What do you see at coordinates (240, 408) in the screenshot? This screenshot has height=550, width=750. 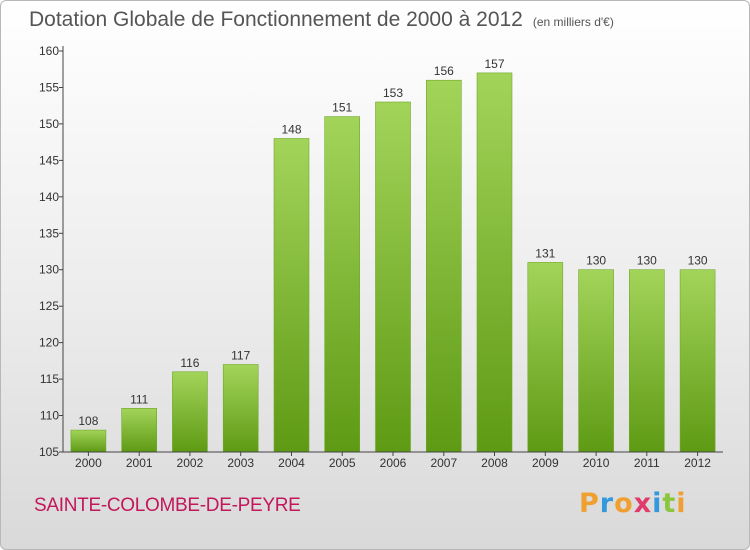 I see `bar-2003` at bounding box center [240, 408].